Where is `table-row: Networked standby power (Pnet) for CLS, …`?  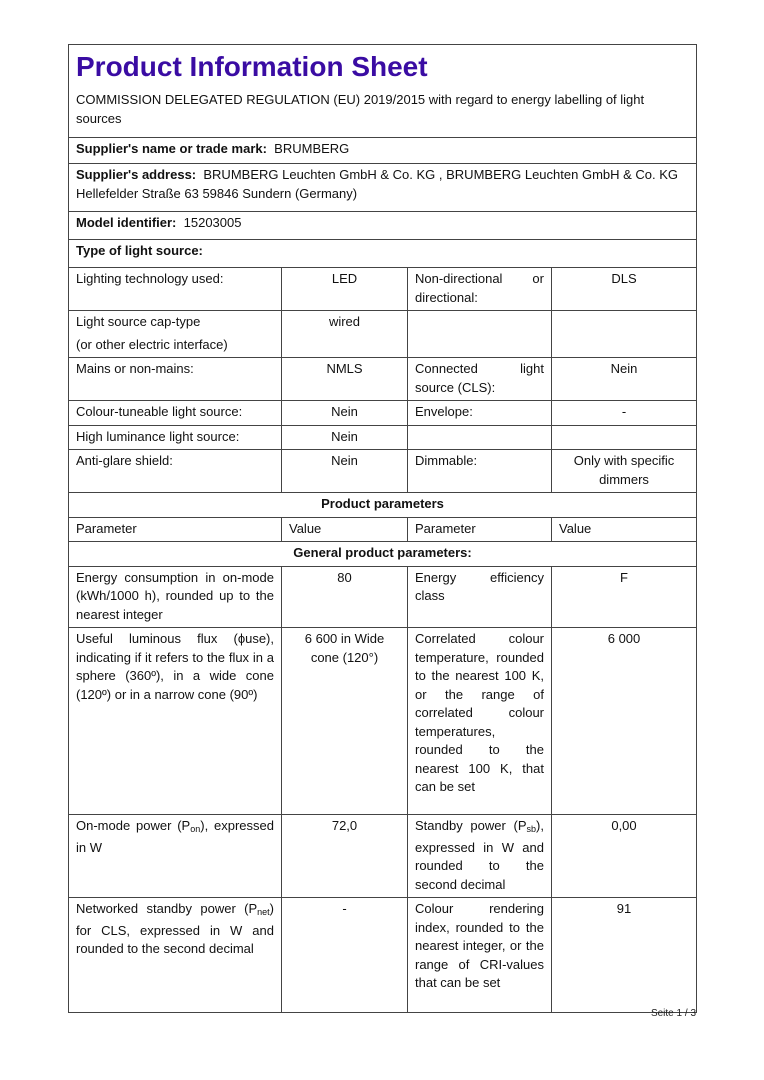 table-row: Networked standby power (Pnet) for CLS, … is located at coordinates (383, 955).